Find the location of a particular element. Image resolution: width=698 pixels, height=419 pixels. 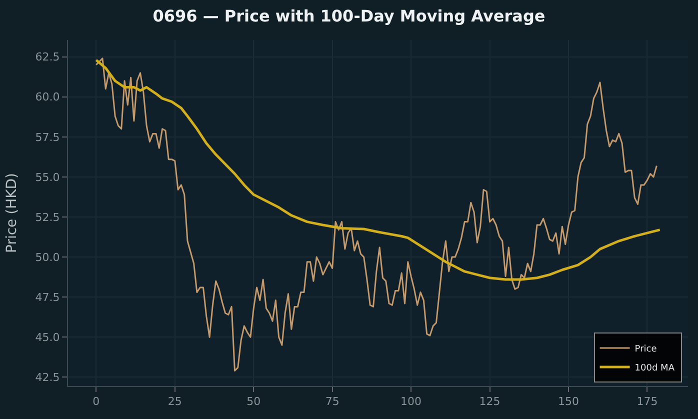

y-tick-label: 42.5 is located at coordinates (47, 377).